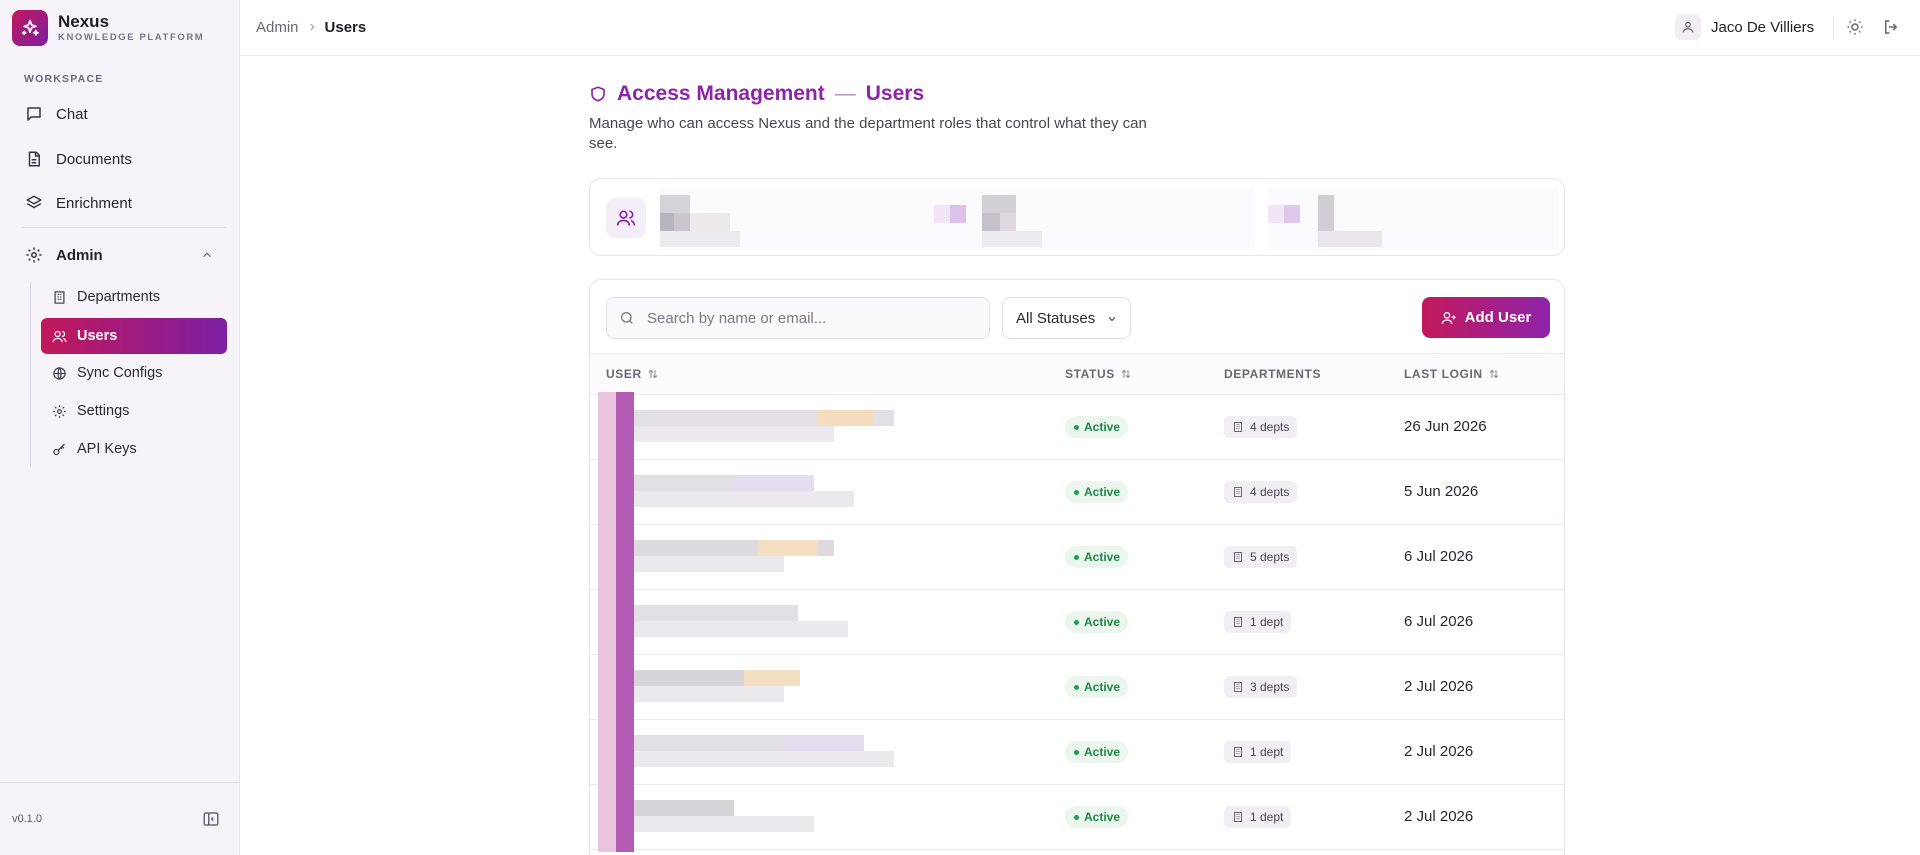 Image resolution: width=1920 pixels, height=855 pixels. What do you see at coordinates (312, 28) in the screenshot?
I see `chevron-right-icon` at bounding box center [312, 28].